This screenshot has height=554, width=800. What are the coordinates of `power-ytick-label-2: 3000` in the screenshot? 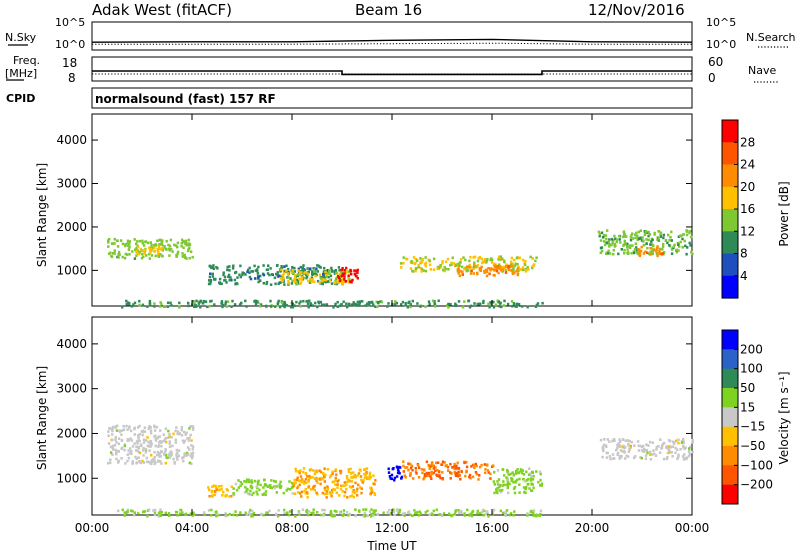 It's located at (71, 184).